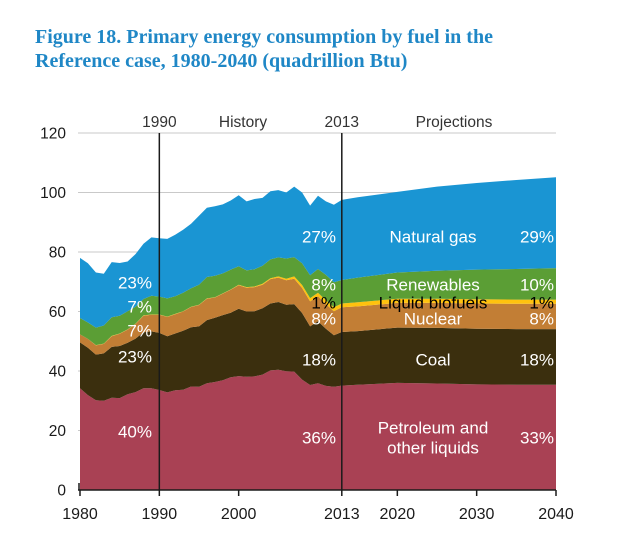  I want to click on pct-label-nuclear-2040: 8%, so click(541, 319).